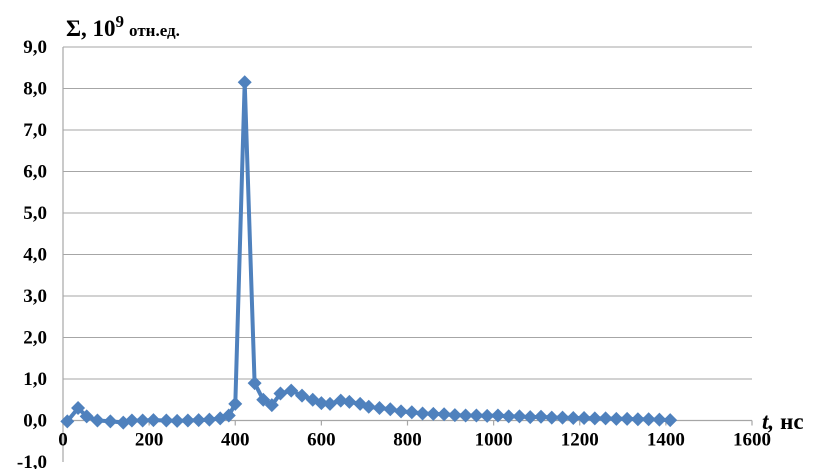 The width and height of the screenshot is (820, 469). Describe the element at coordinates (149, 440) in the screenshot. I see `x-tick-label: 200` at that location.